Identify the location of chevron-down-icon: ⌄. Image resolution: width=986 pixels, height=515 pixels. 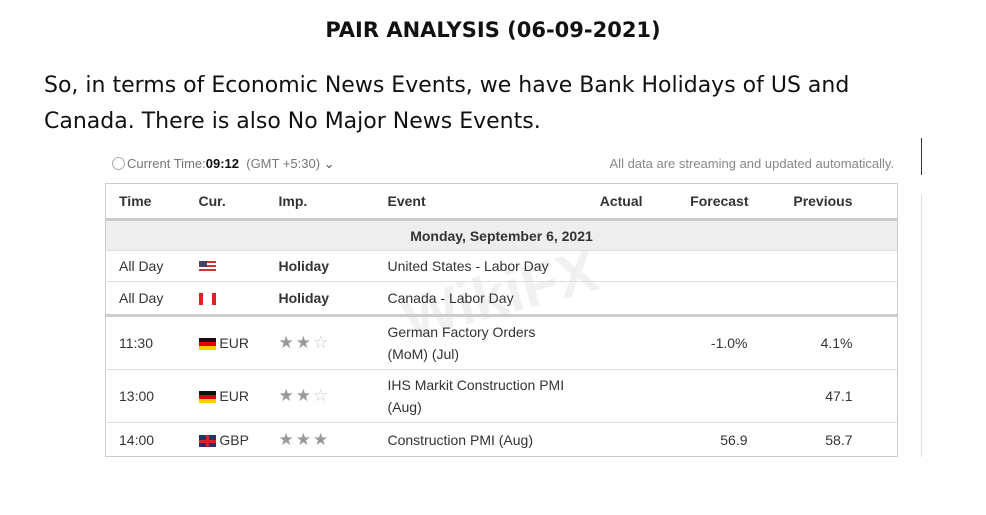
(329, 163).